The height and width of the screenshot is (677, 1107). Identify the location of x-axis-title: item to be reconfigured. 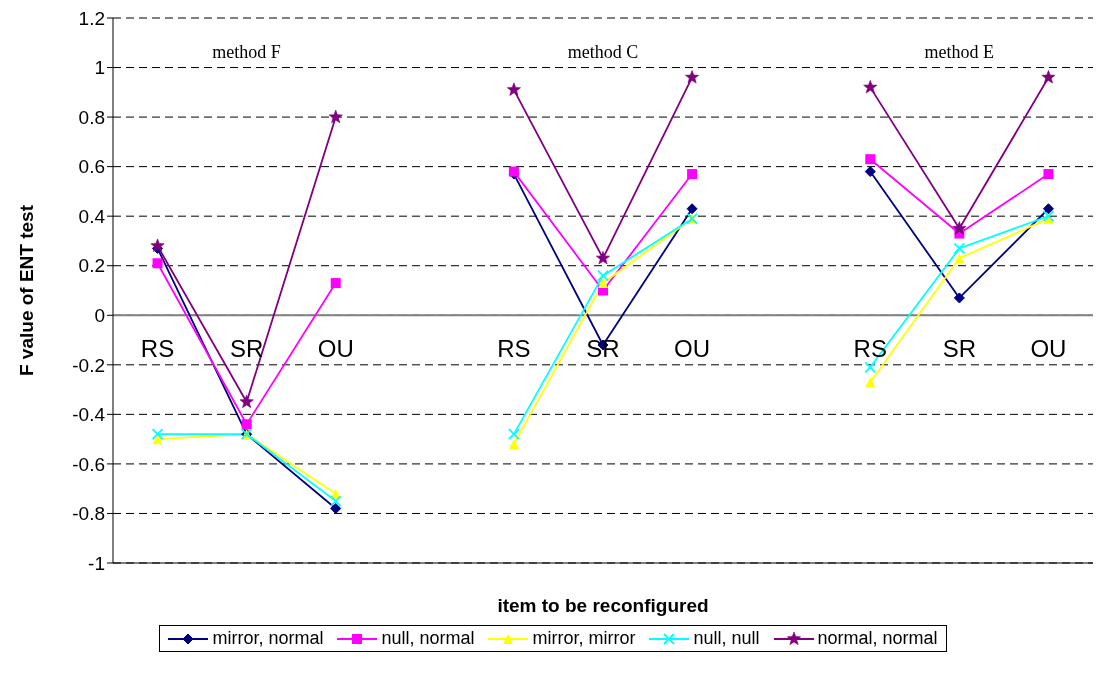
(603, 606).